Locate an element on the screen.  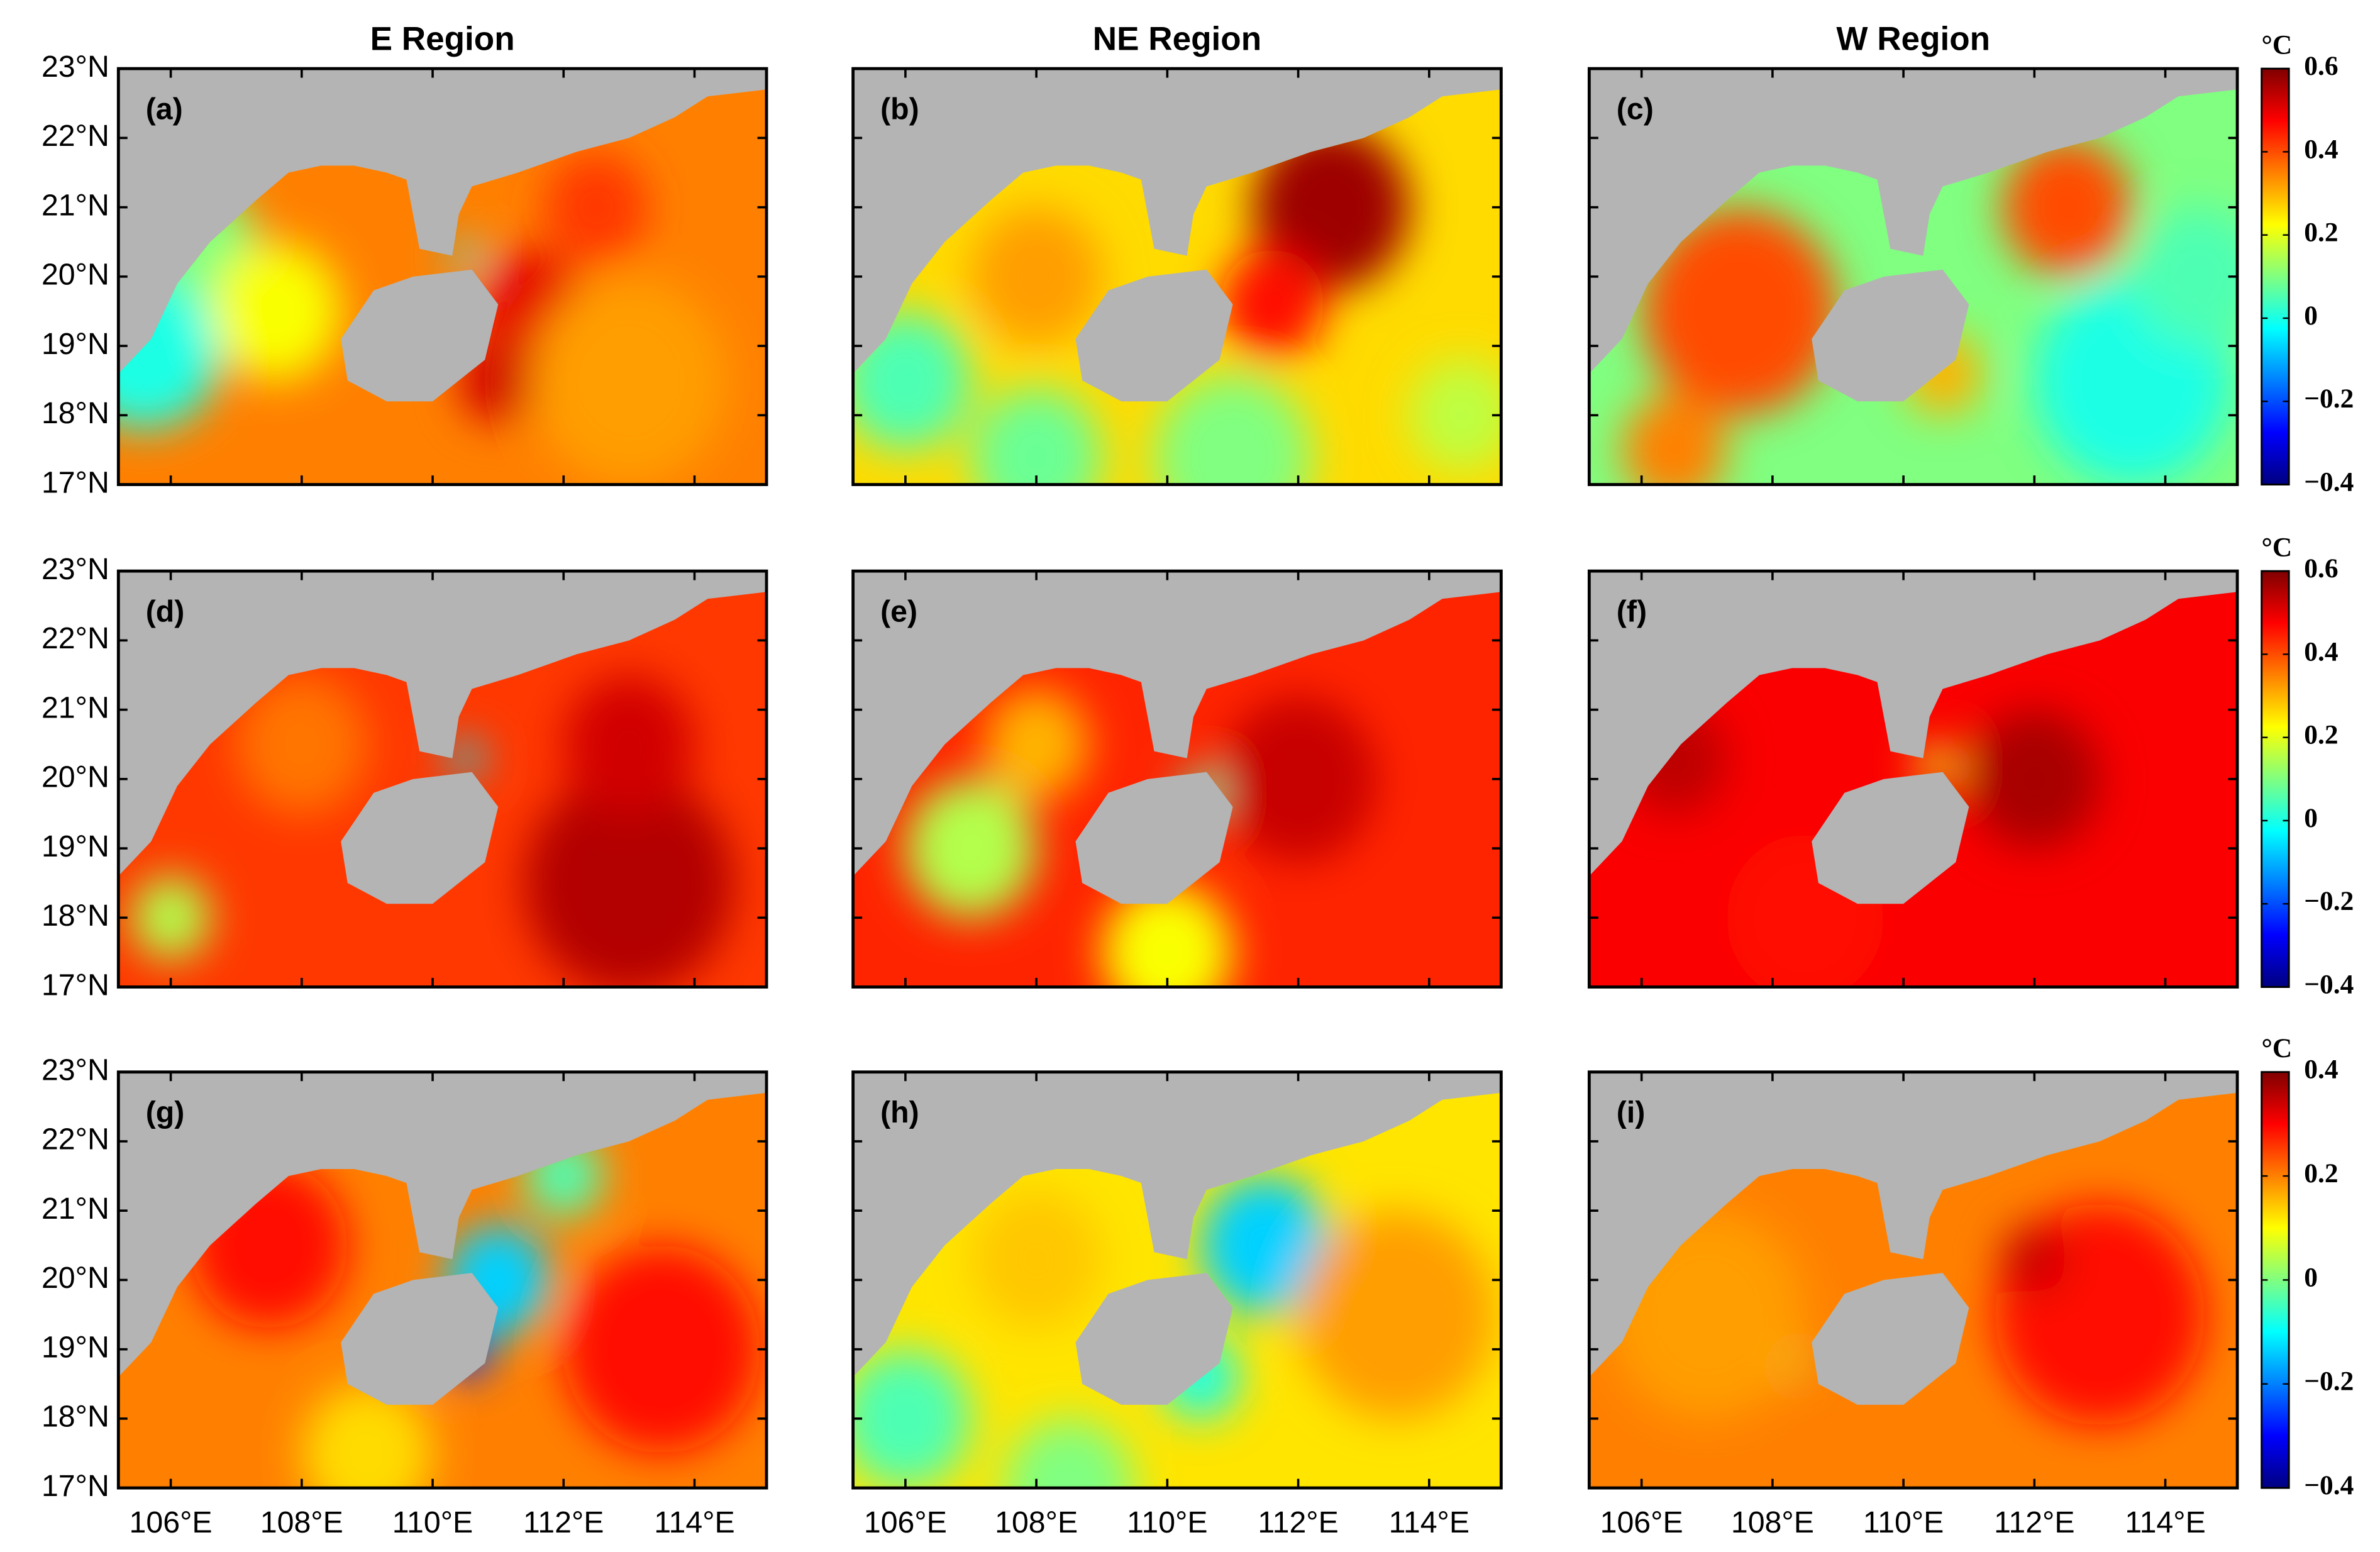
panel-label: (h) is located at coordinates (899, 1112).